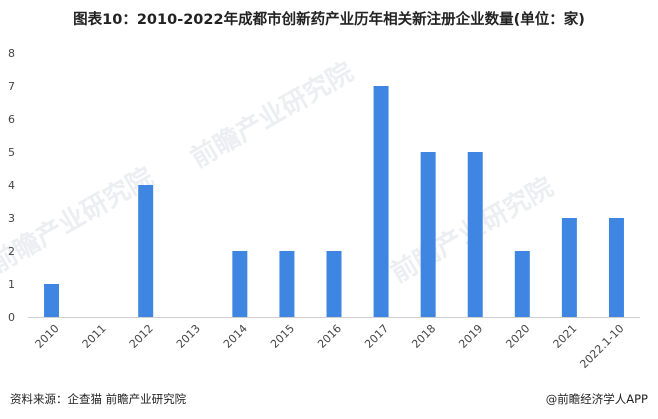 The image size is (658, 419). I want to click on x-tick-label: 2013, so click(188, 336).